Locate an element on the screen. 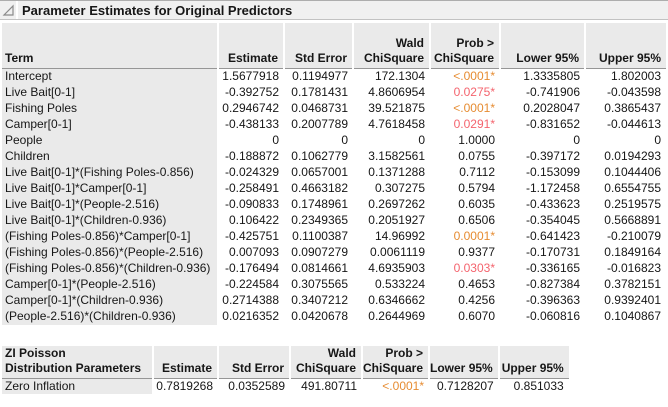 The height and width of the screenshot is (407, 668). cell-term: Intercept is located at coordinates (110, 76).